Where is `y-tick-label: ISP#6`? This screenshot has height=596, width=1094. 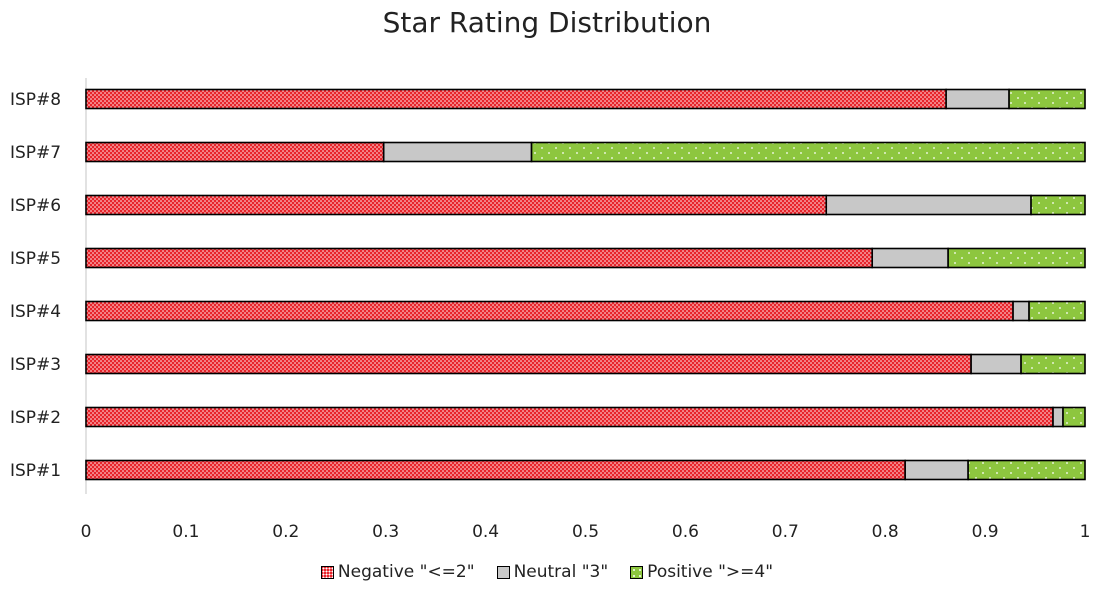
y-tick-label: ISP#6 is located at coordinates (35, 206).